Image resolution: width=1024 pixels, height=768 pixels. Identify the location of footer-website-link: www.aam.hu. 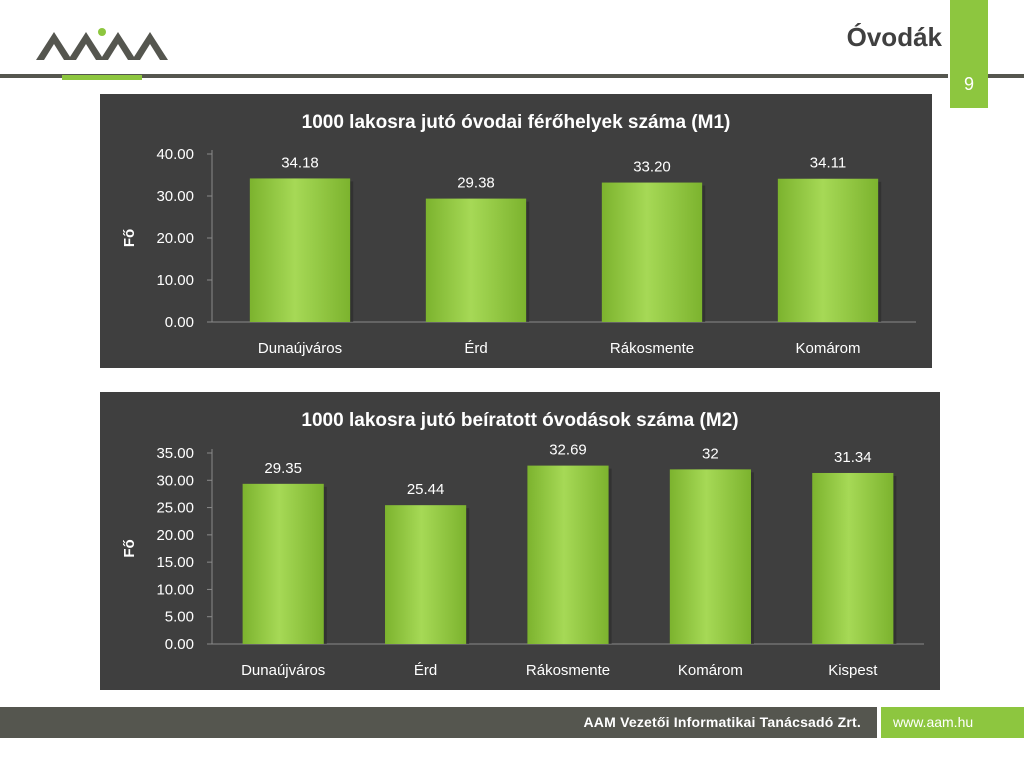
(933, 722).